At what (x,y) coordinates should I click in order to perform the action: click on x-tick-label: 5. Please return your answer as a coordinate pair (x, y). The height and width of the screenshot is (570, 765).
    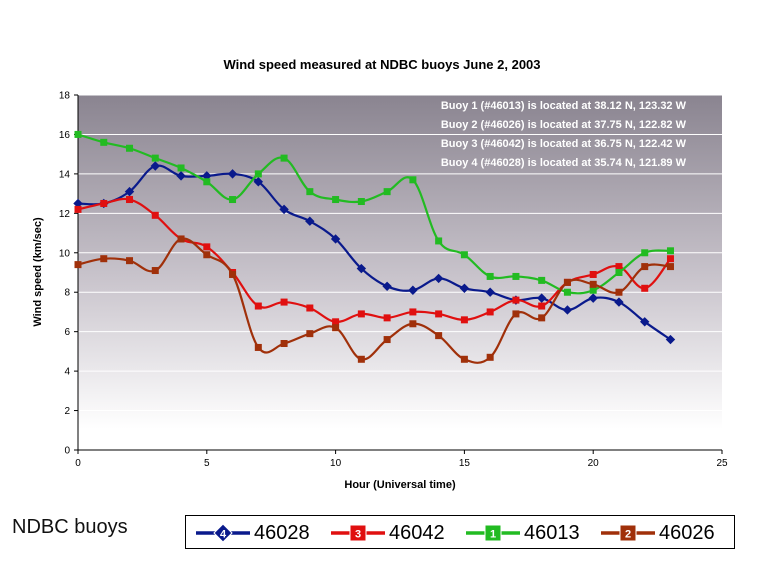
    Looking at the image, I should click on (207, 463).